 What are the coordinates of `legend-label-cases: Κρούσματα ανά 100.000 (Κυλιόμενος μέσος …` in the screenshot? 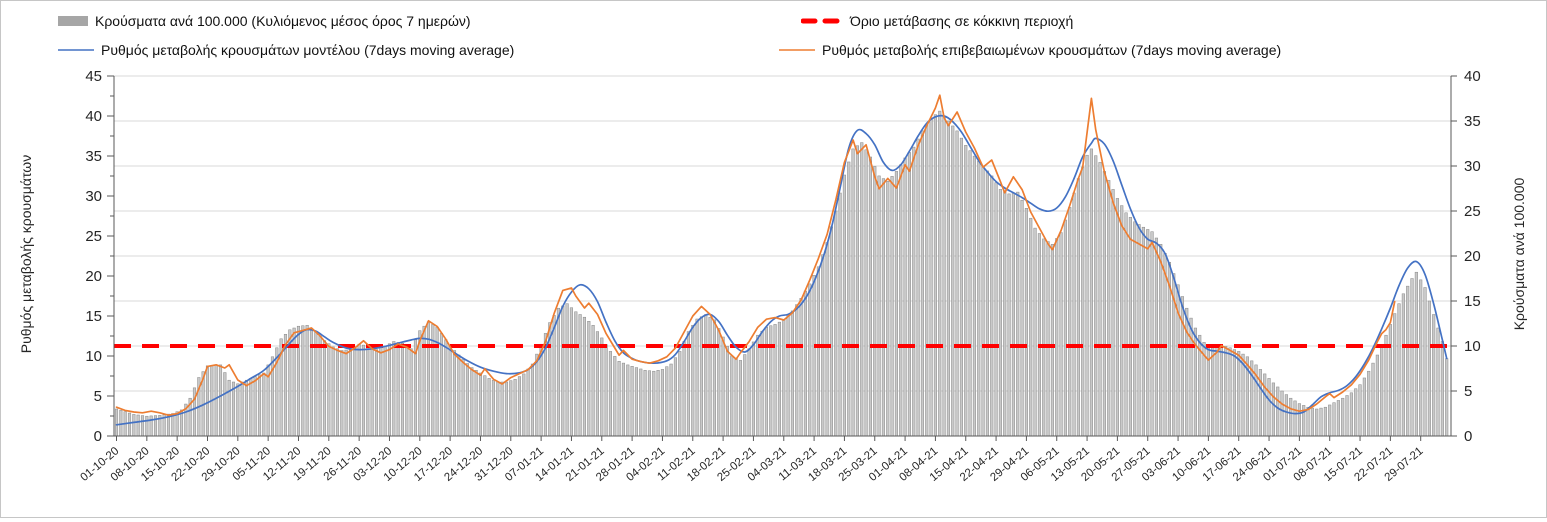 It's located at (283, 21).